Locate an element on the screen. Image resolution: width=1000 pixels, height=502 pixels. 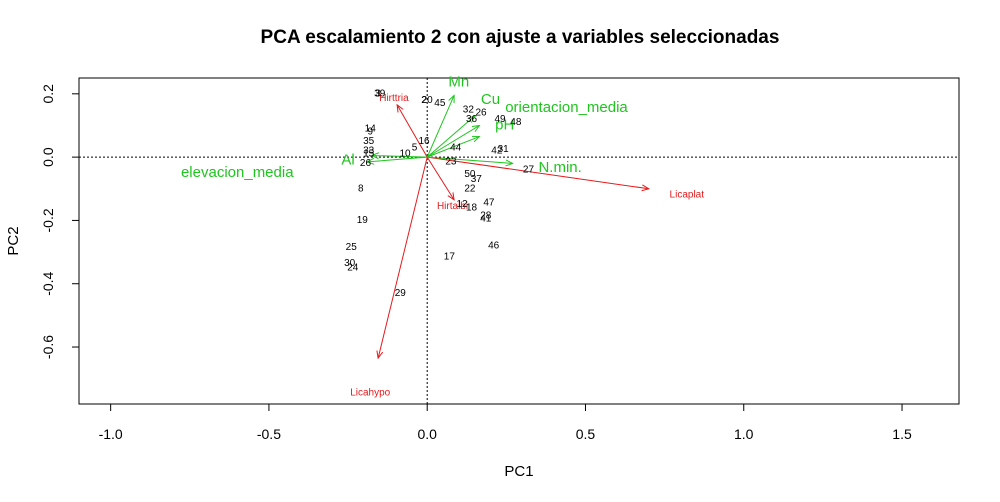
site-point-label: 19 is located at coordinates (363, 220).